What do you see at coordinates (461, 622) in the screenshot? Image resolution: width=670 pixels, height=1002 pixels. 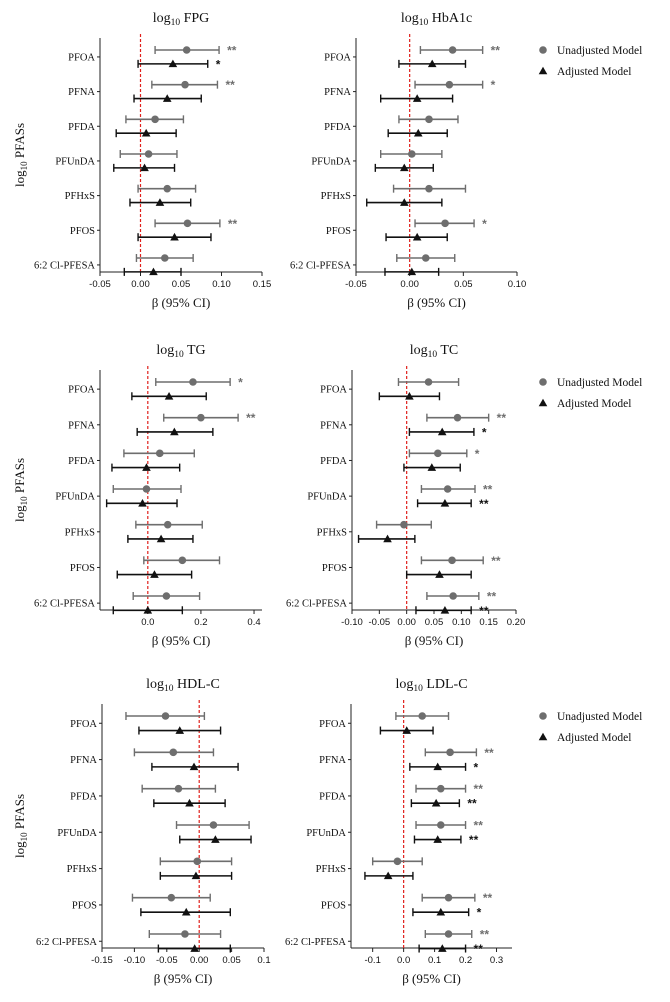 I see `x-tick-label: 0.10` at bounding box center [461, 622].